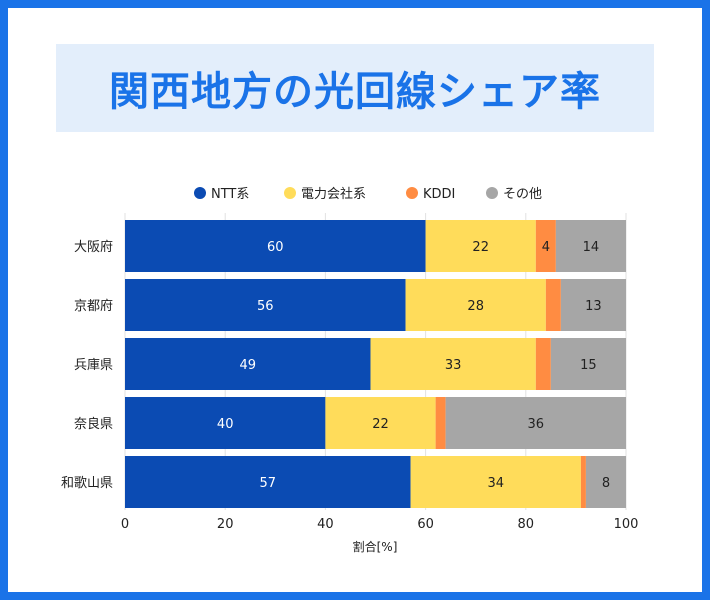 This screenshot has height=600, width=710. What do you see at coordinates (87, 483) in the screenshot?
I see `category-label-5: 和歌山県` at bounding box center [87, 483].